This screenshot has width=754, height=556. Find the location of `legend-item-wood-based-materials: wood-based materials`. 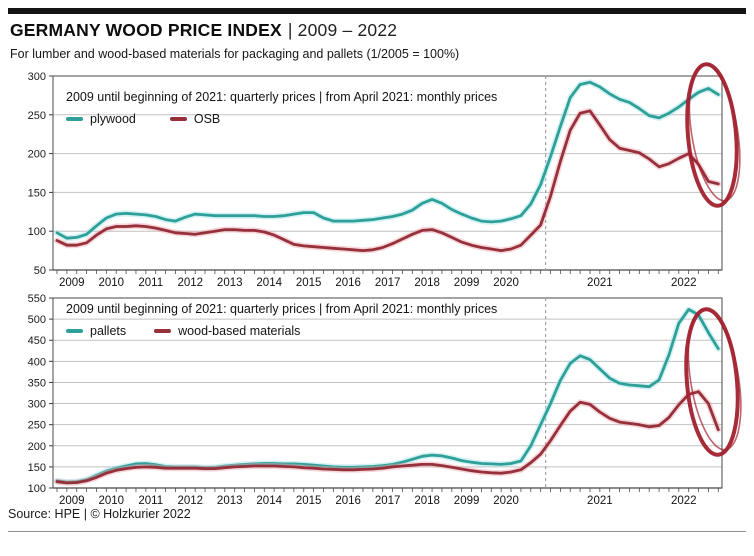

legend-item-wood-based-materials: wood-based materials is located at coordinates (227, 331).